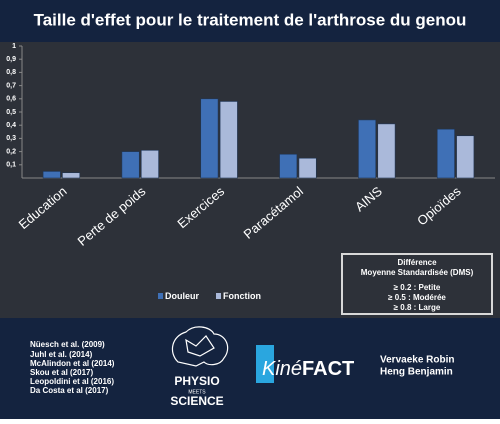 The width and height of the screenshot is (500, 424). What do you see at coordinates (265, 364) in the screenshot?
I see `kinefact-icon` at bounding box center [265, 364].